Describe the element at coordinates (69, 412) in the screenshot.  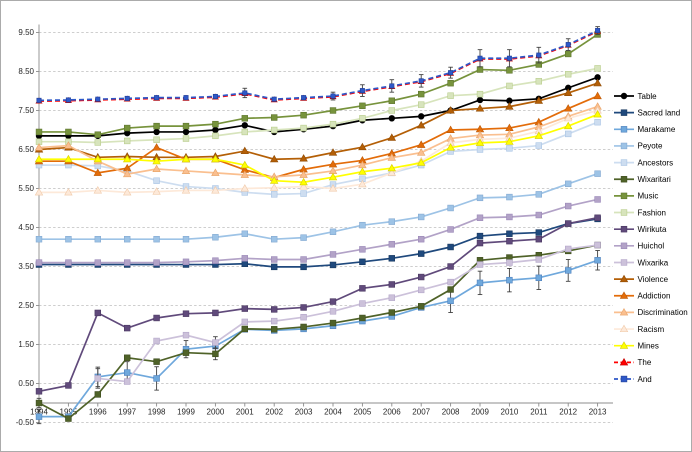
I see `x-tick-label: 1995` at that location.